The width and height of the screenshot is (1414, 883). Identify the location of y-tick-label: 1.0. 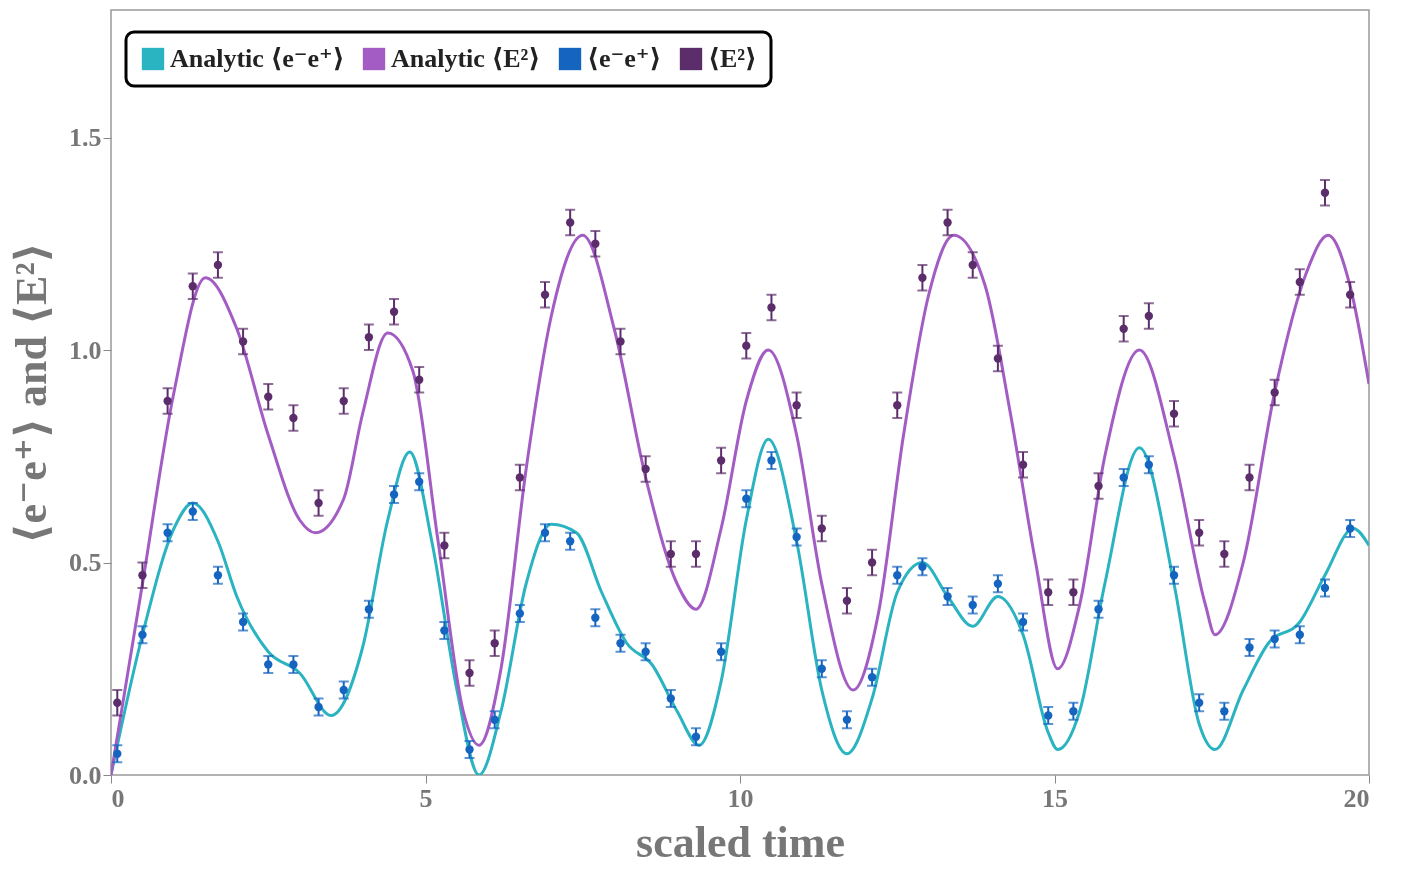
(85, 350).